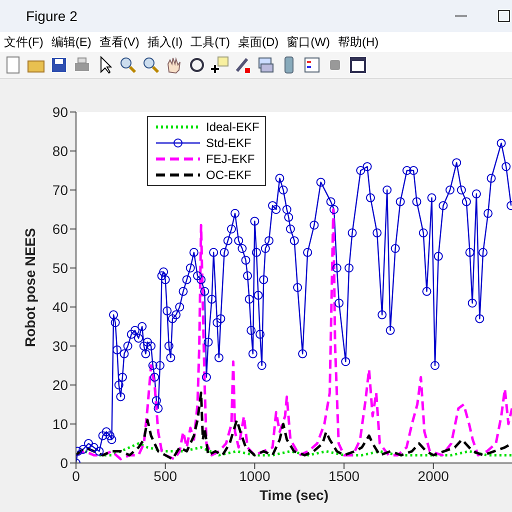 The width and height of the screenshot is (512, 512). What do you see at coordinates (229, 175) in the screenshot?
I see `legend-label: OC-EKF` at bounding box center [229, 175].